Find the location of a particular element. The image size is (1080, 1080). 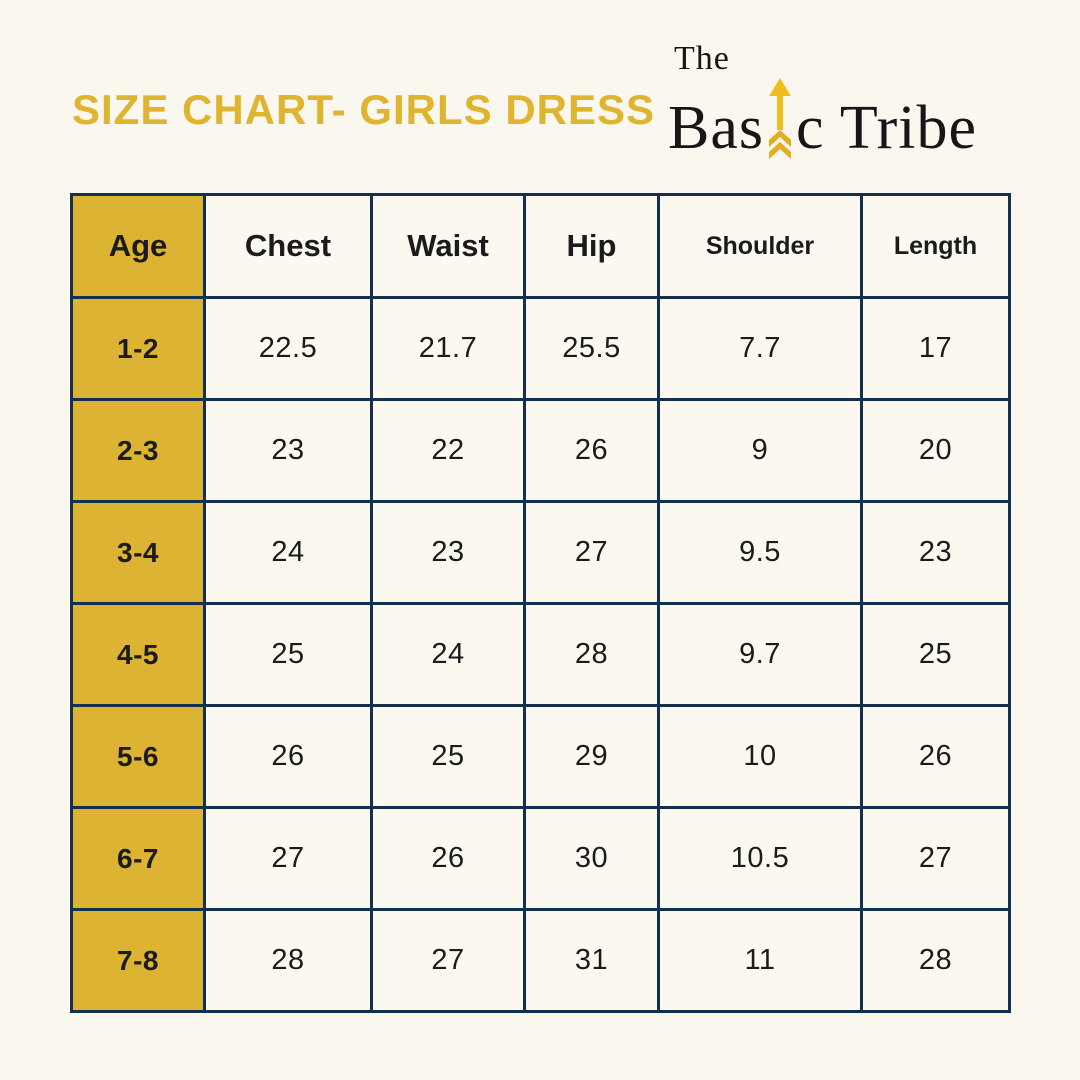

shoulder-cell: 9.7 is located at coordinates (760, 654).